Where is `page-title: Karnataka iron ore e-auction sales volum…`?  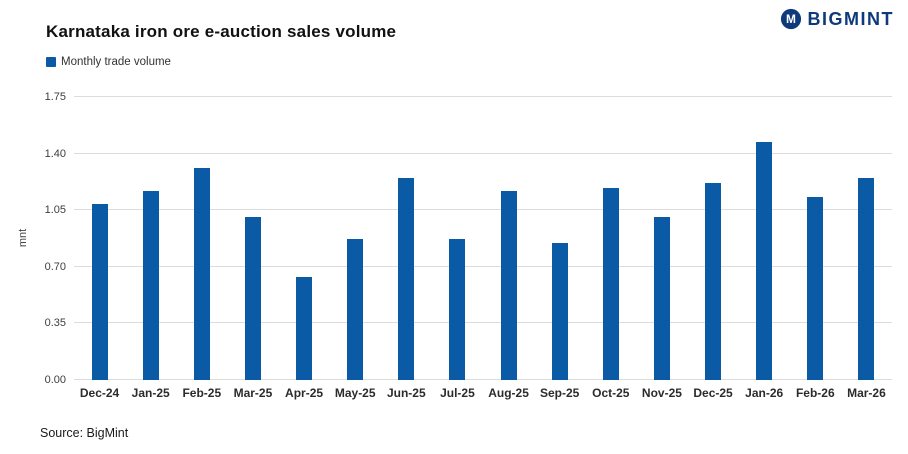 page-title: Karnataka iron ore e-auction sales volum… is located at coordinates (221, 31).